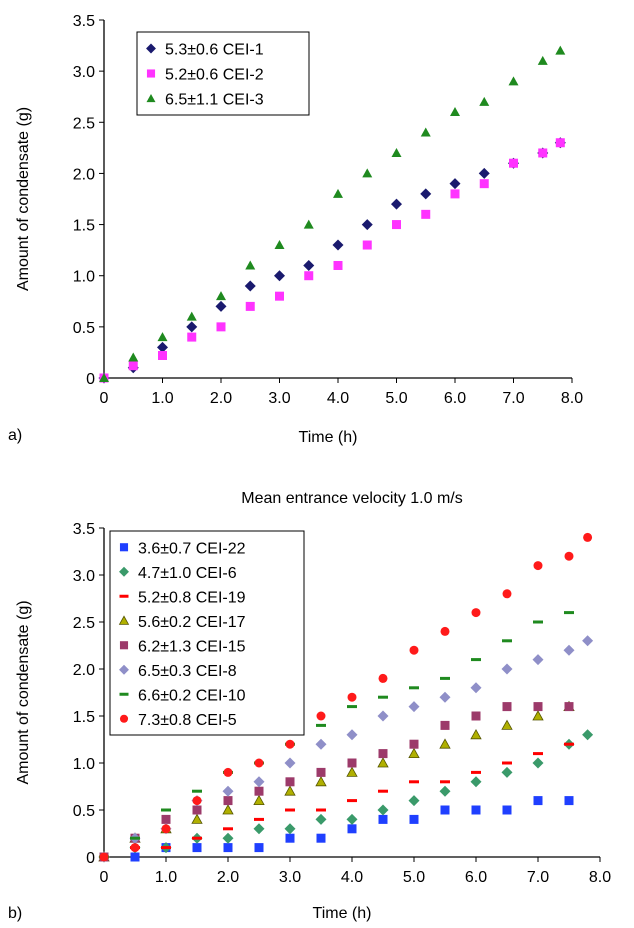  I want to click on legend-item: 5.3±0.6 CEI-1, so click(205, 50).